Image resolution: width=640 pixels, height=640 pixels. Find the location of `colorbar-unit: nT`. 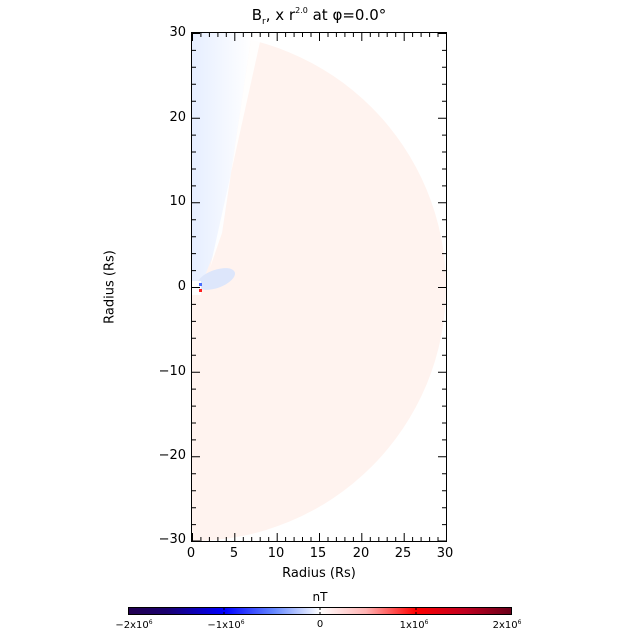

colorbar-unit: nT is located at coordinates (320, 597).